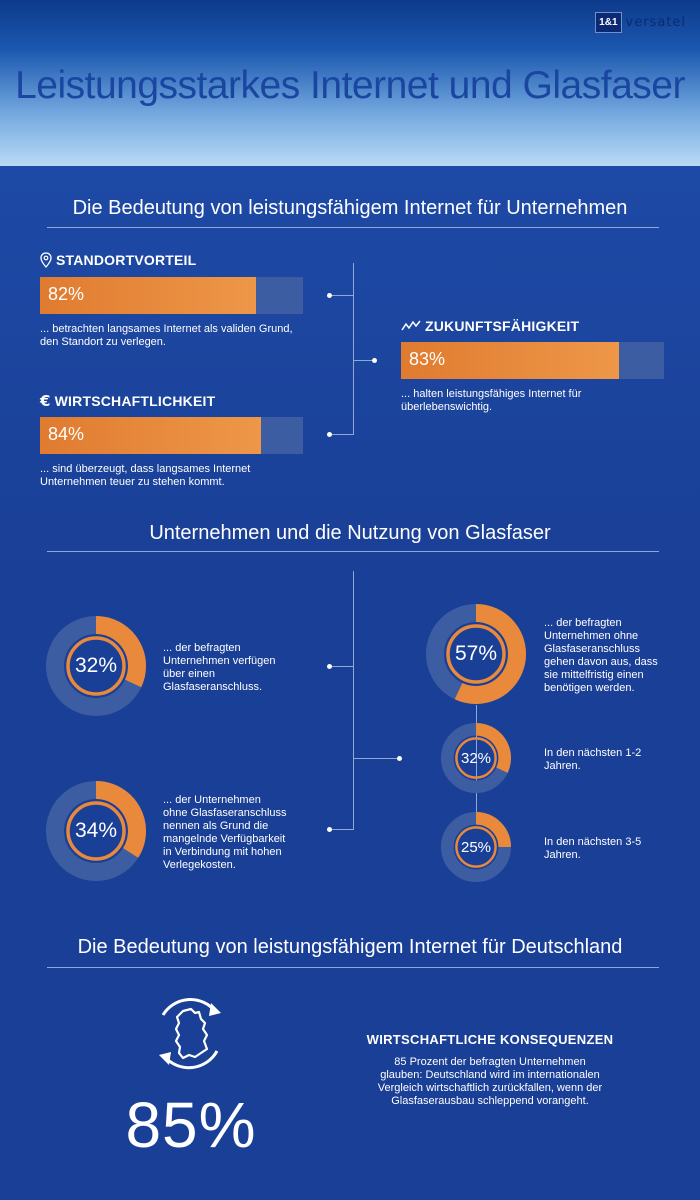 The image size is (700, 1200). Describe the element at coordinates (655, 22) in the screenshot. I see `logo-text: versatel` at that location.